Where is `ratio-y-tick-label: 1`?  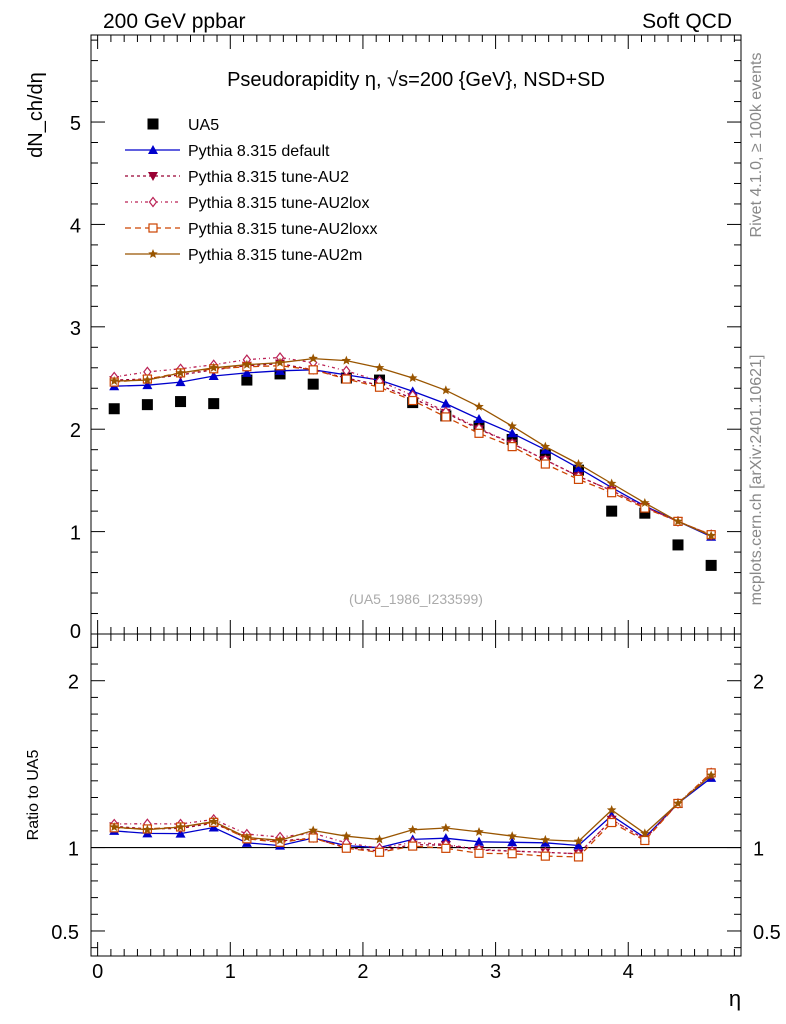 ratio-y-tick-label: 1 is located at coordinates (73, 850).